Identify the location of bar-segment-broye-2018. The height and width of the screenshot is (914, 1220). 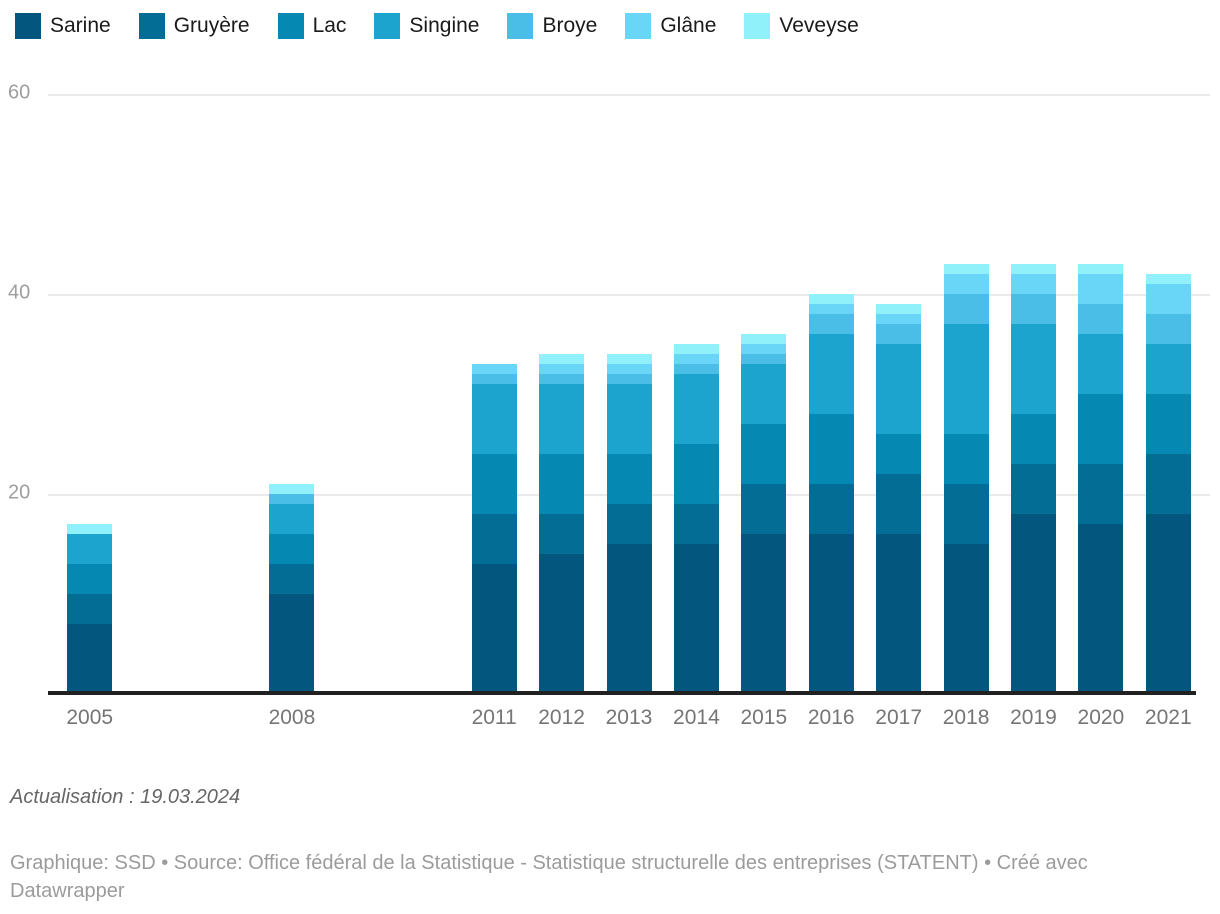
(966, 309).